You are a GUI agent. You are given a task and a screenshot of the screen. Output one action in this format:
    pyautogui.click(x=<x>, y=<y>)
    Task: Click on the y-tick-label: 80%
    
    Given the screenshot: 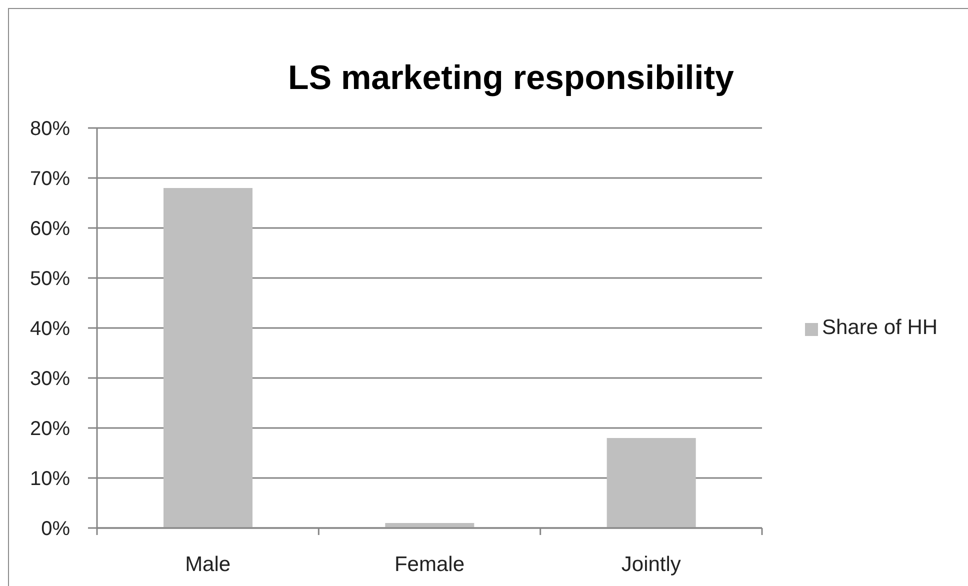 What is the action you would take?
    pyautogui.click(x=50, y=129)
    